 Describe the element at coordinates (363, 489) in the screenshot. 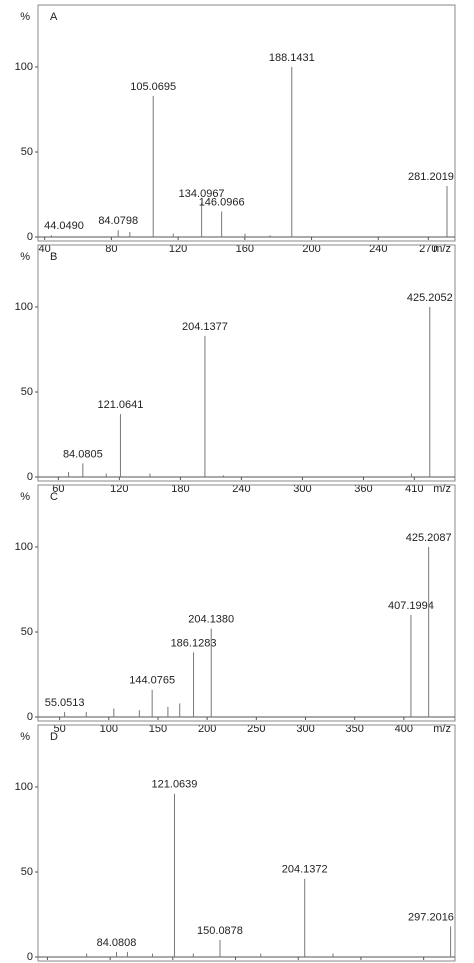

I see `x-tick-label: 360` at that location.